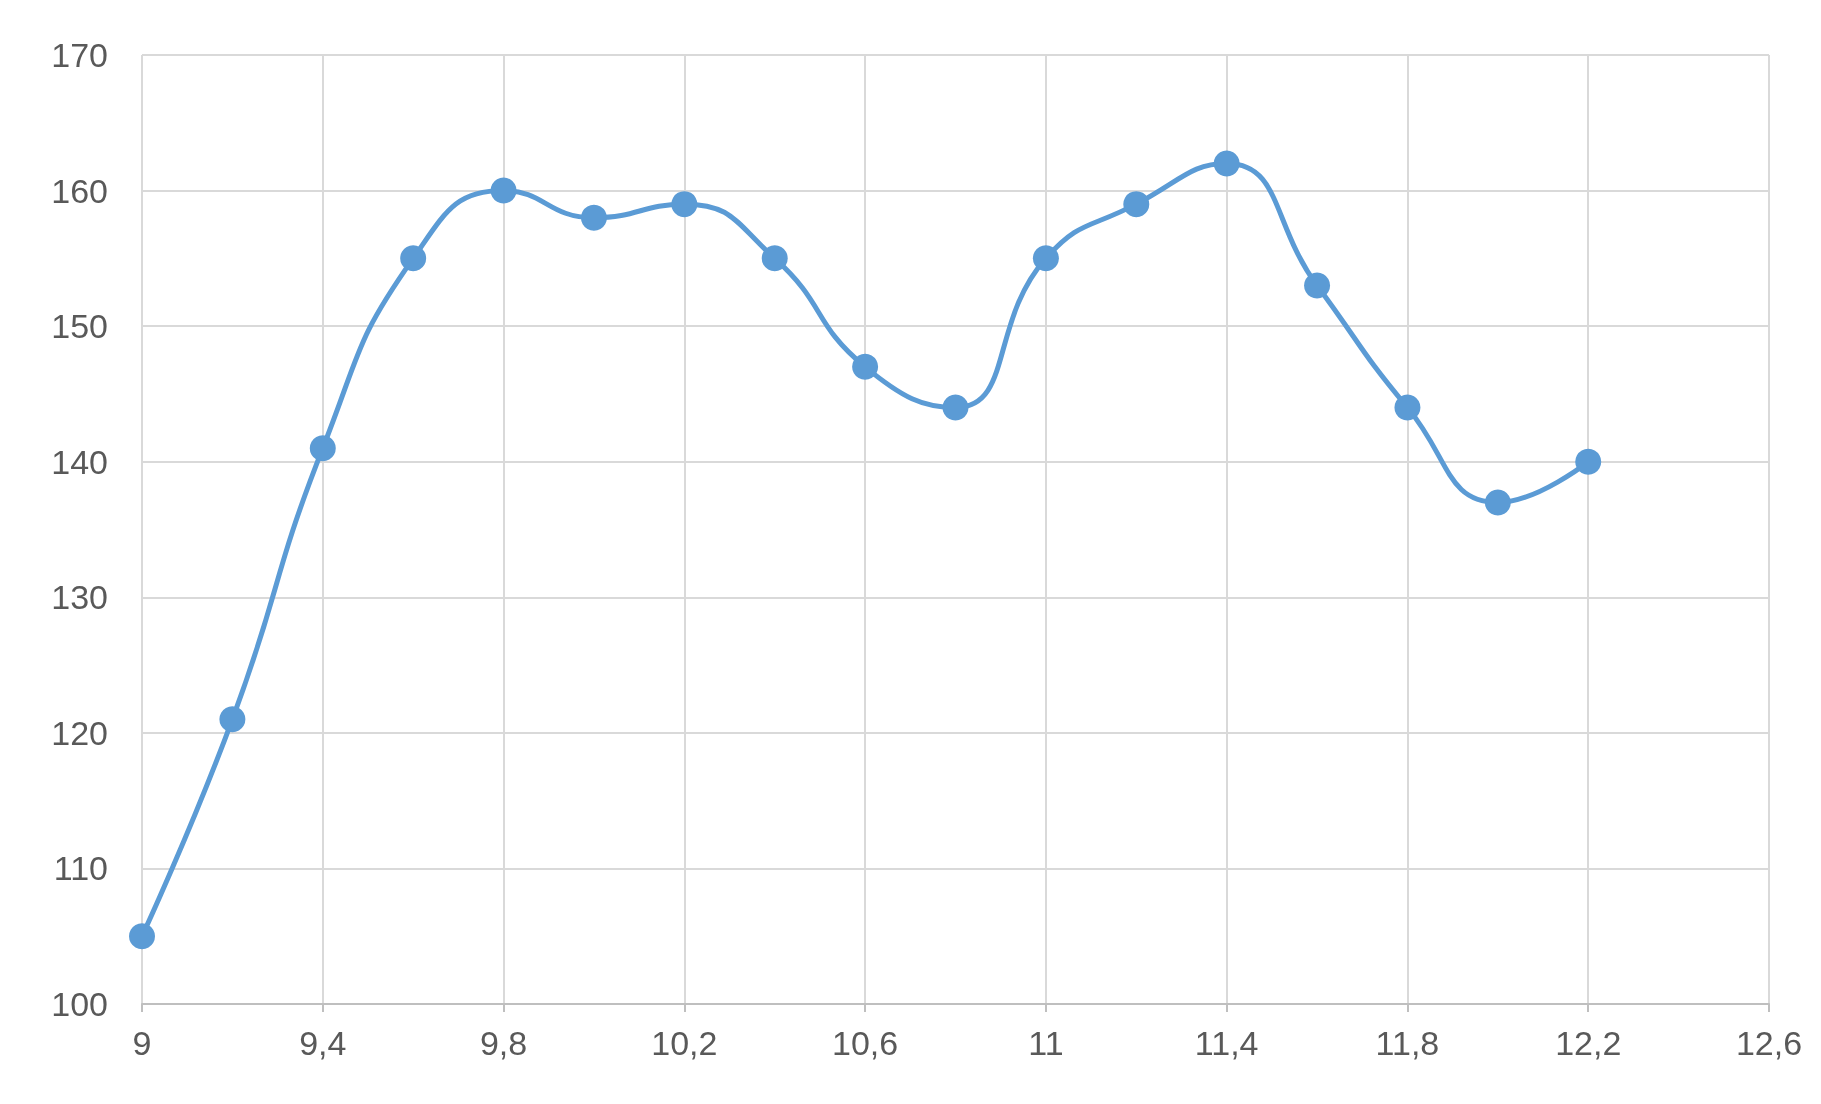  Describe the element at coordinates (79, 732) in the screenshot. I see `y-tick-label: 120` at that location.